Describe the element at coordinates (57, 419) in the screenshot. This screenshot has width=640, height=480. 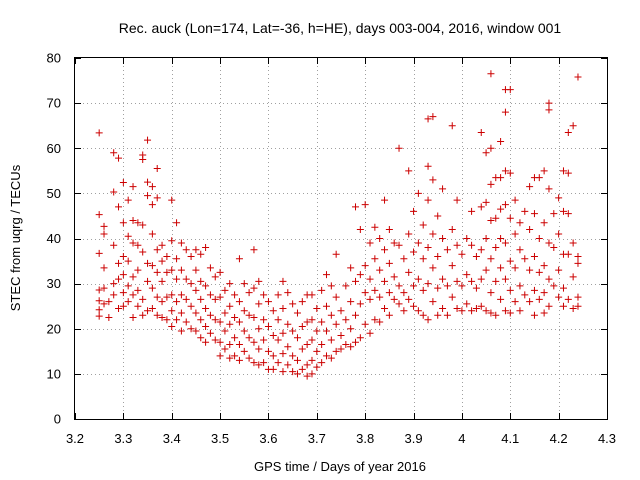
I see `y-tick-label: 0` at that location.